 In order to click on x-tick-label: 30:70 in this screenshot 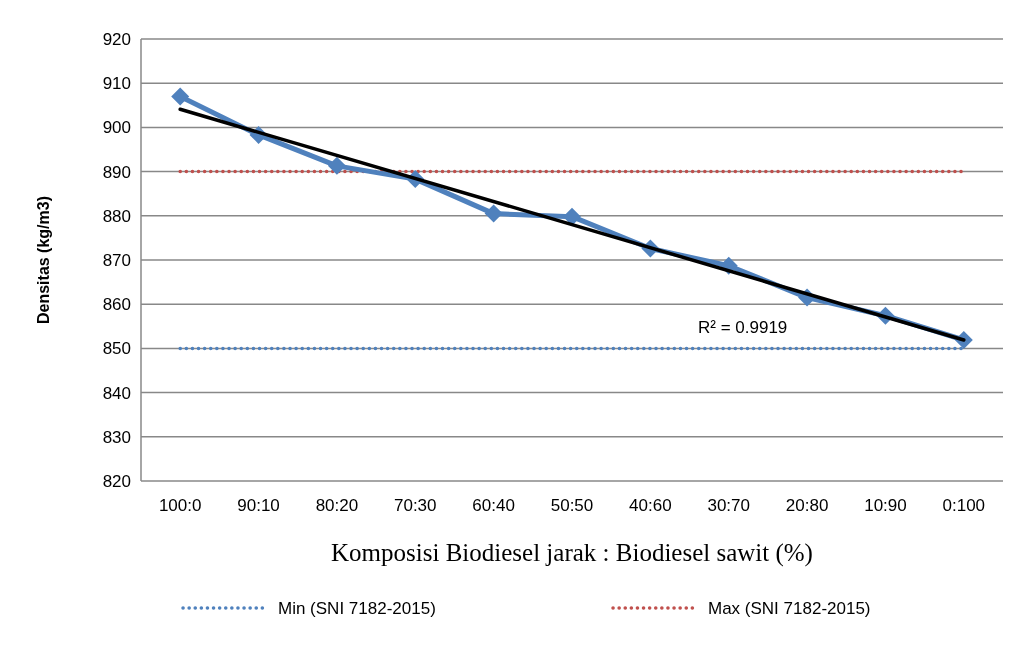, I will do `click(728, 505)`.